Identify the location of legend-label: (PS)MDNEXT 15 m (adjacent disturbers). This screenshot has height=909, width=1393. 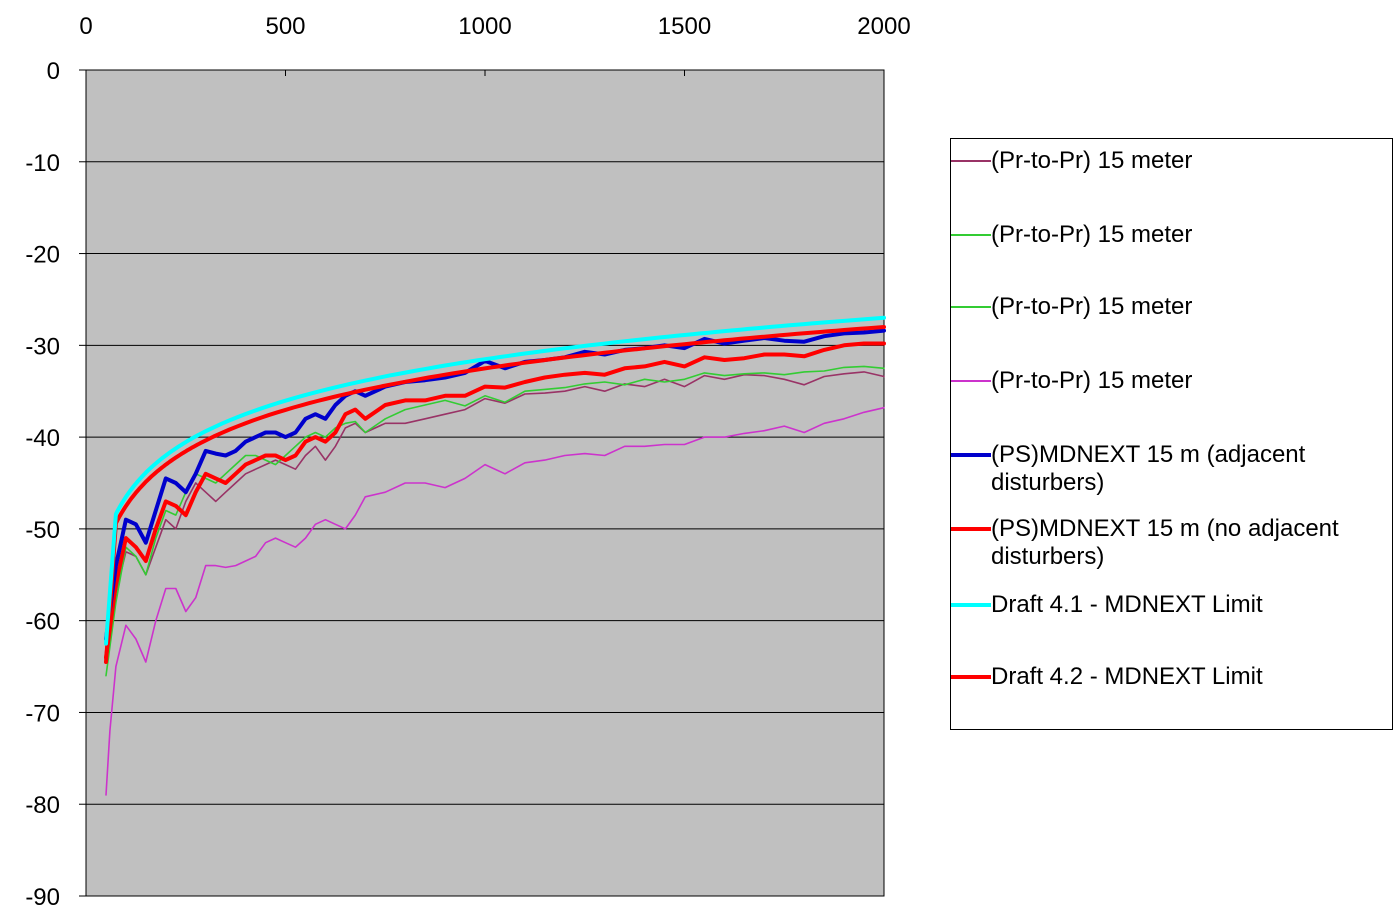
(1148, 468).